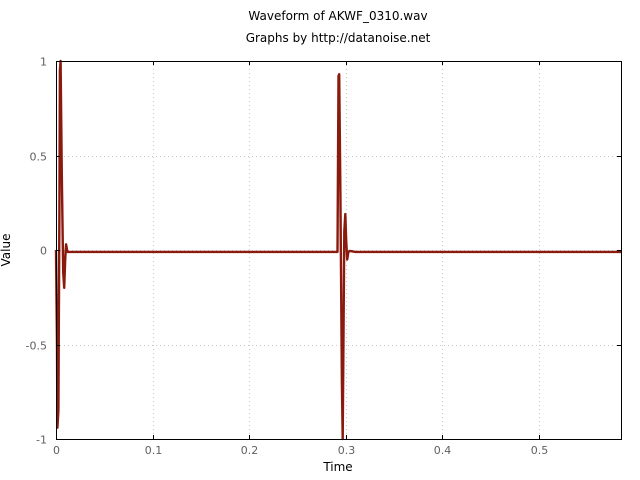 This screenshot has width=640, height=480. What do you see at coordinates (338, 38) in the screenshot?
I see `chart-subtitle: Graphs by http://datanoise.net` at bounding box center [338, 38].